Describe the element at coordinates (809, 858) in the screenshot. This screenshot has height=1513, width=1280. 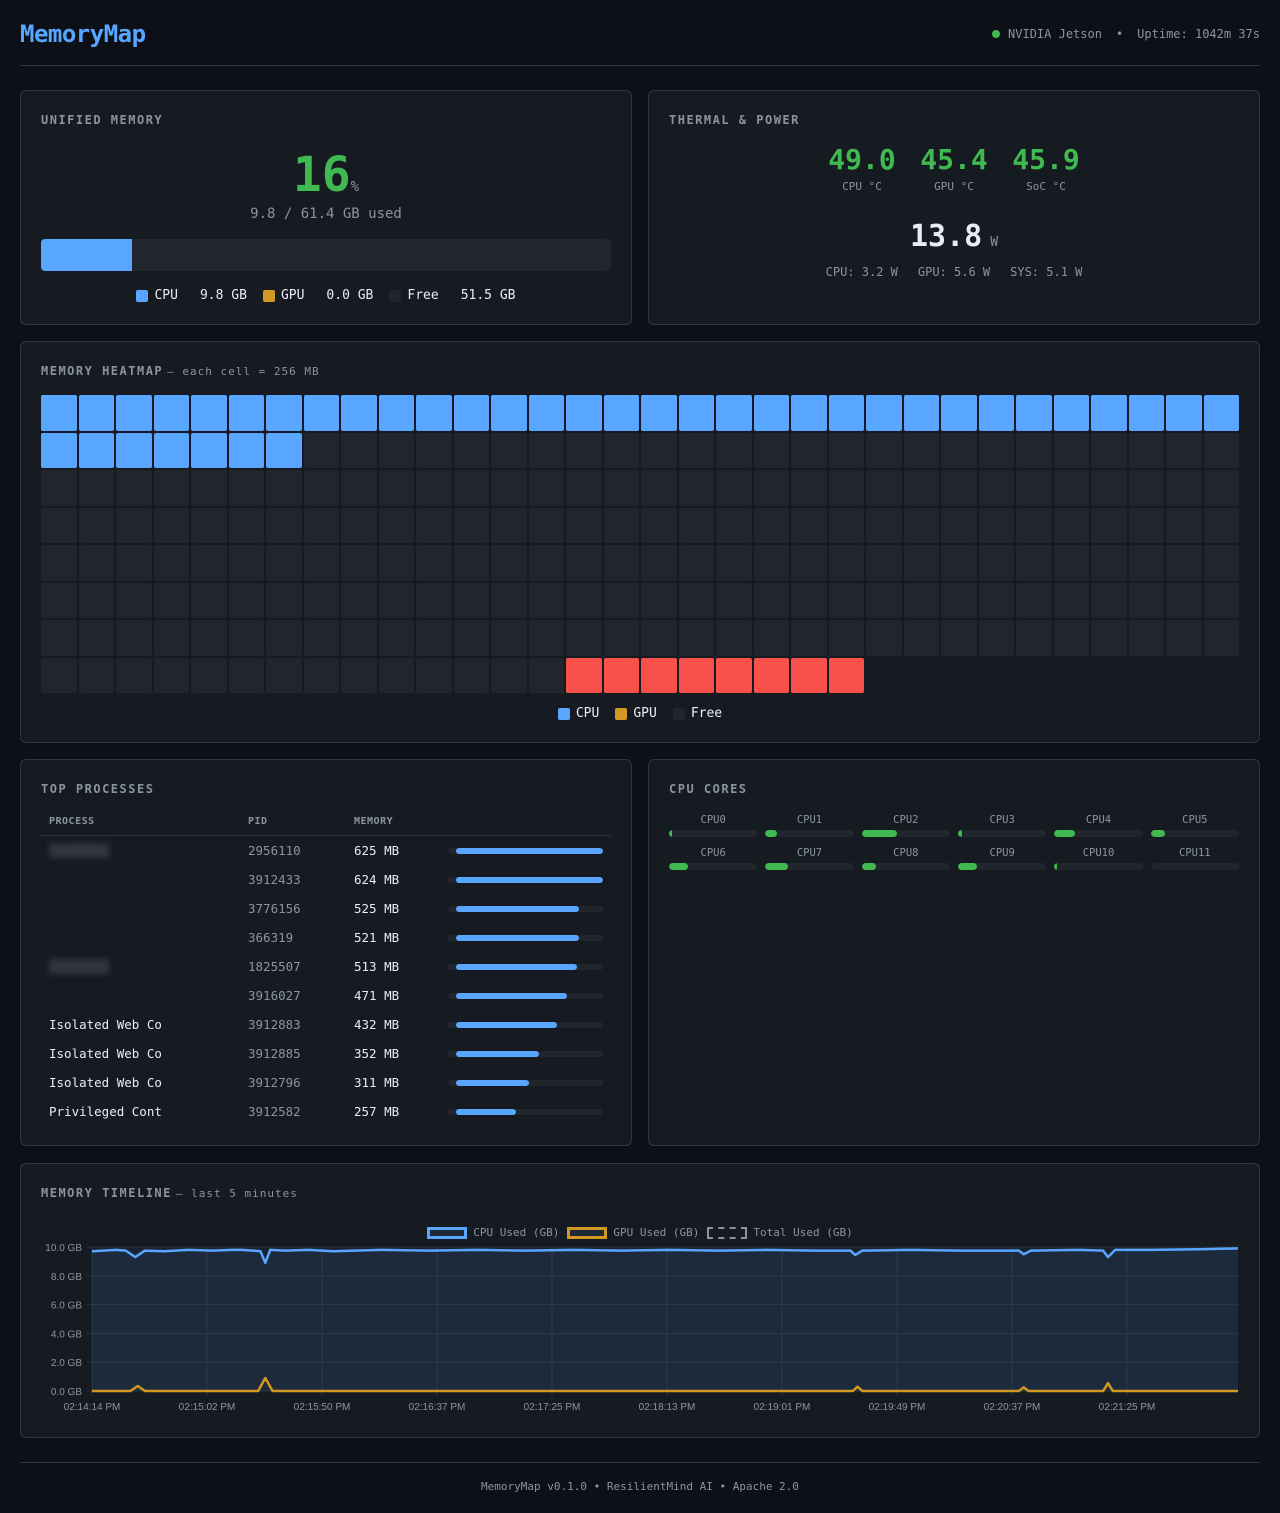
I see `cpu-core-cpu7: CPU7` at that location.